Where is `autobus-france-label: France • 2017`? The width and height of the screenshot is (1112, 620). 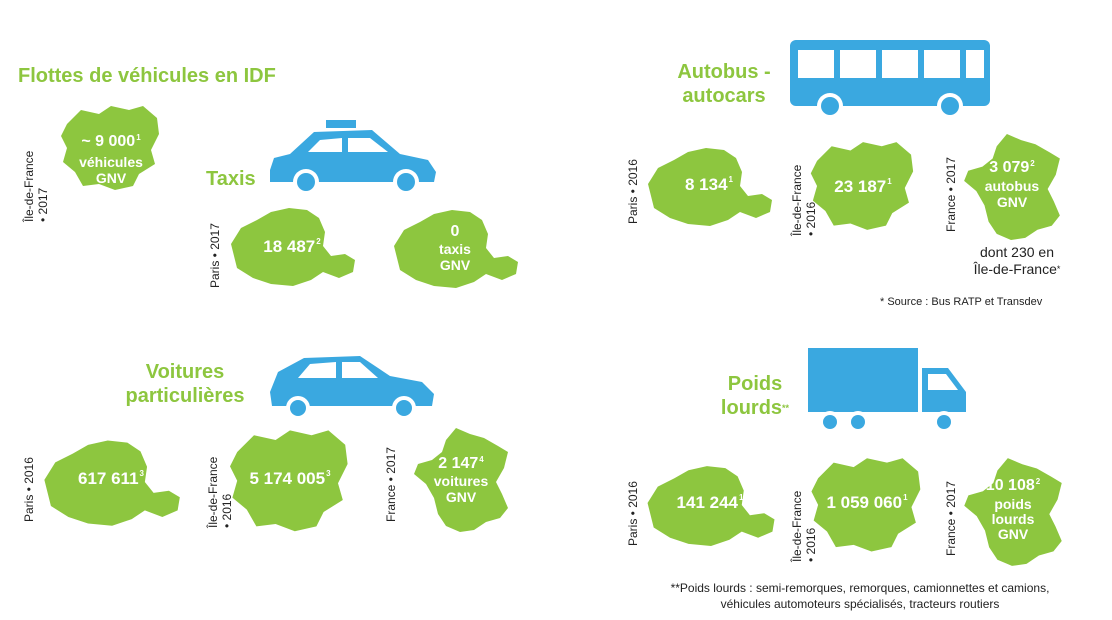 autobus-france-label: France • 2017 is located at coordinates (951, 194).